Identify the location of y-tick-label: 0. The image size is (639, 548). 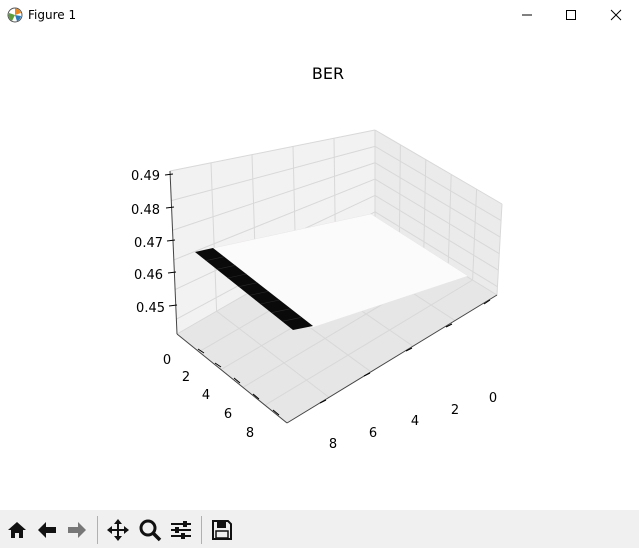
(167, 360).